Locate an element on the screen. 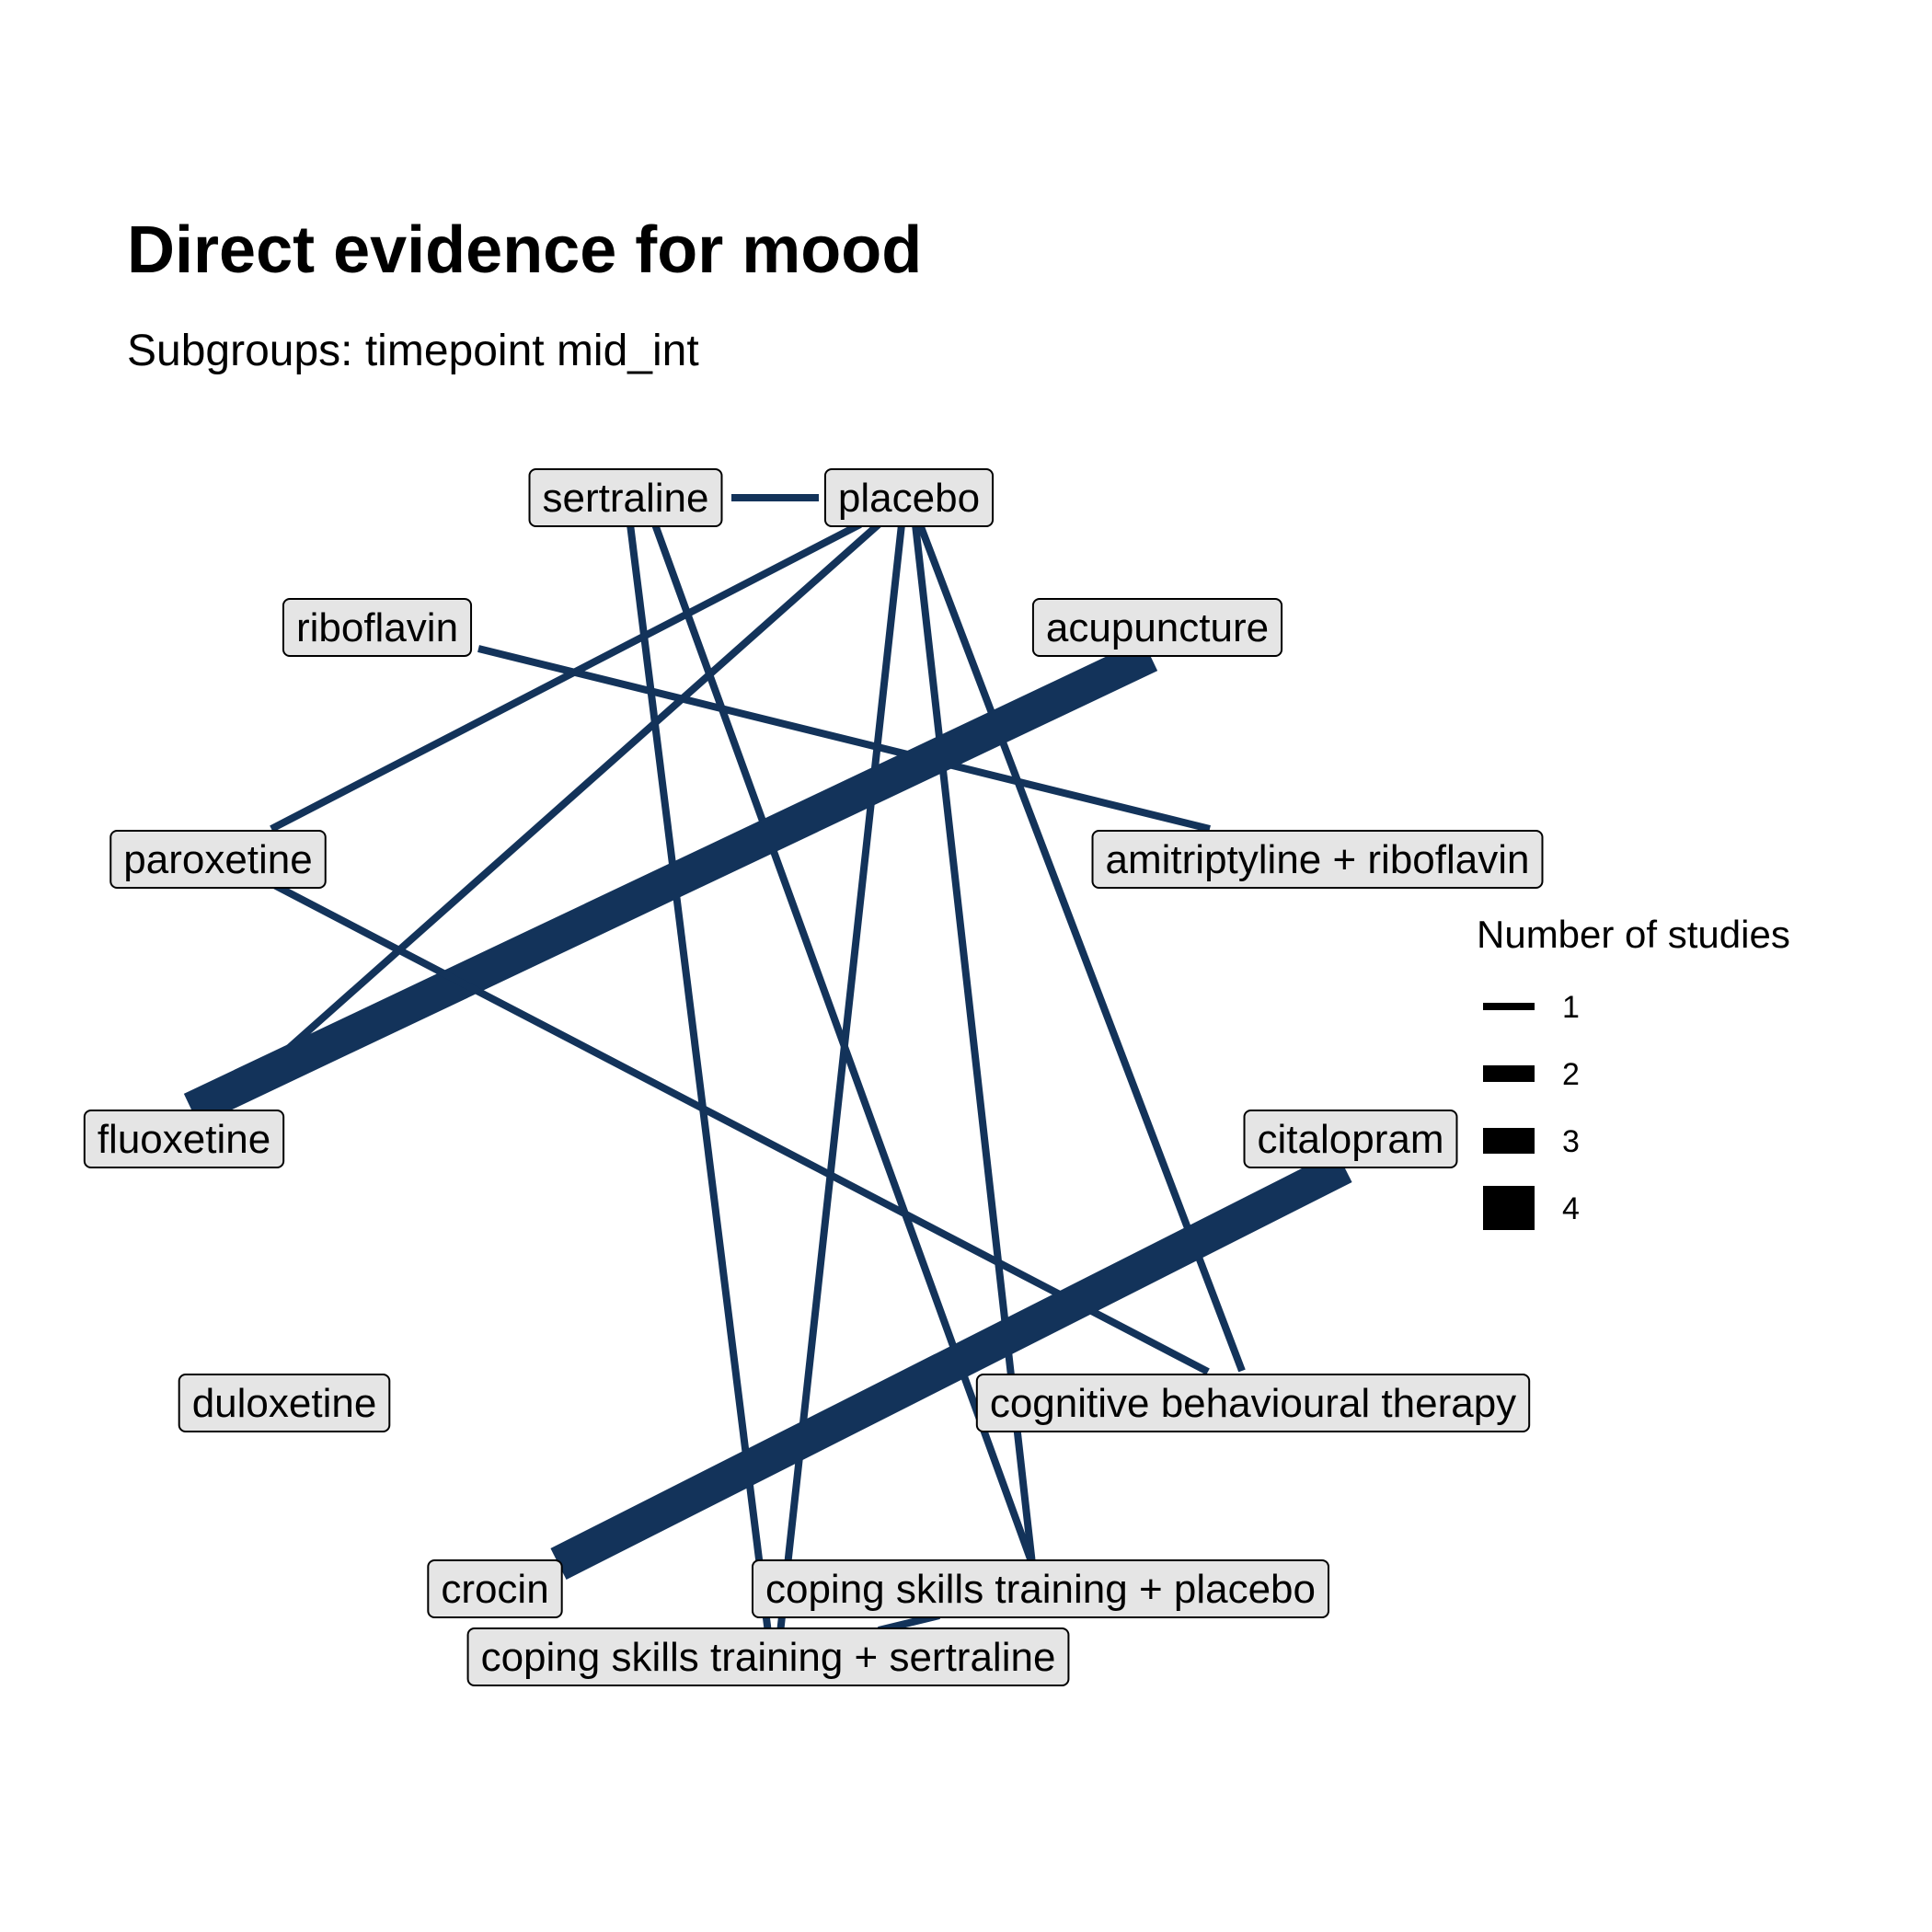 The height and width of the screenshot is (1932, 1932). node-paroxetine: paroxetine is located at coordinates (218, 859).